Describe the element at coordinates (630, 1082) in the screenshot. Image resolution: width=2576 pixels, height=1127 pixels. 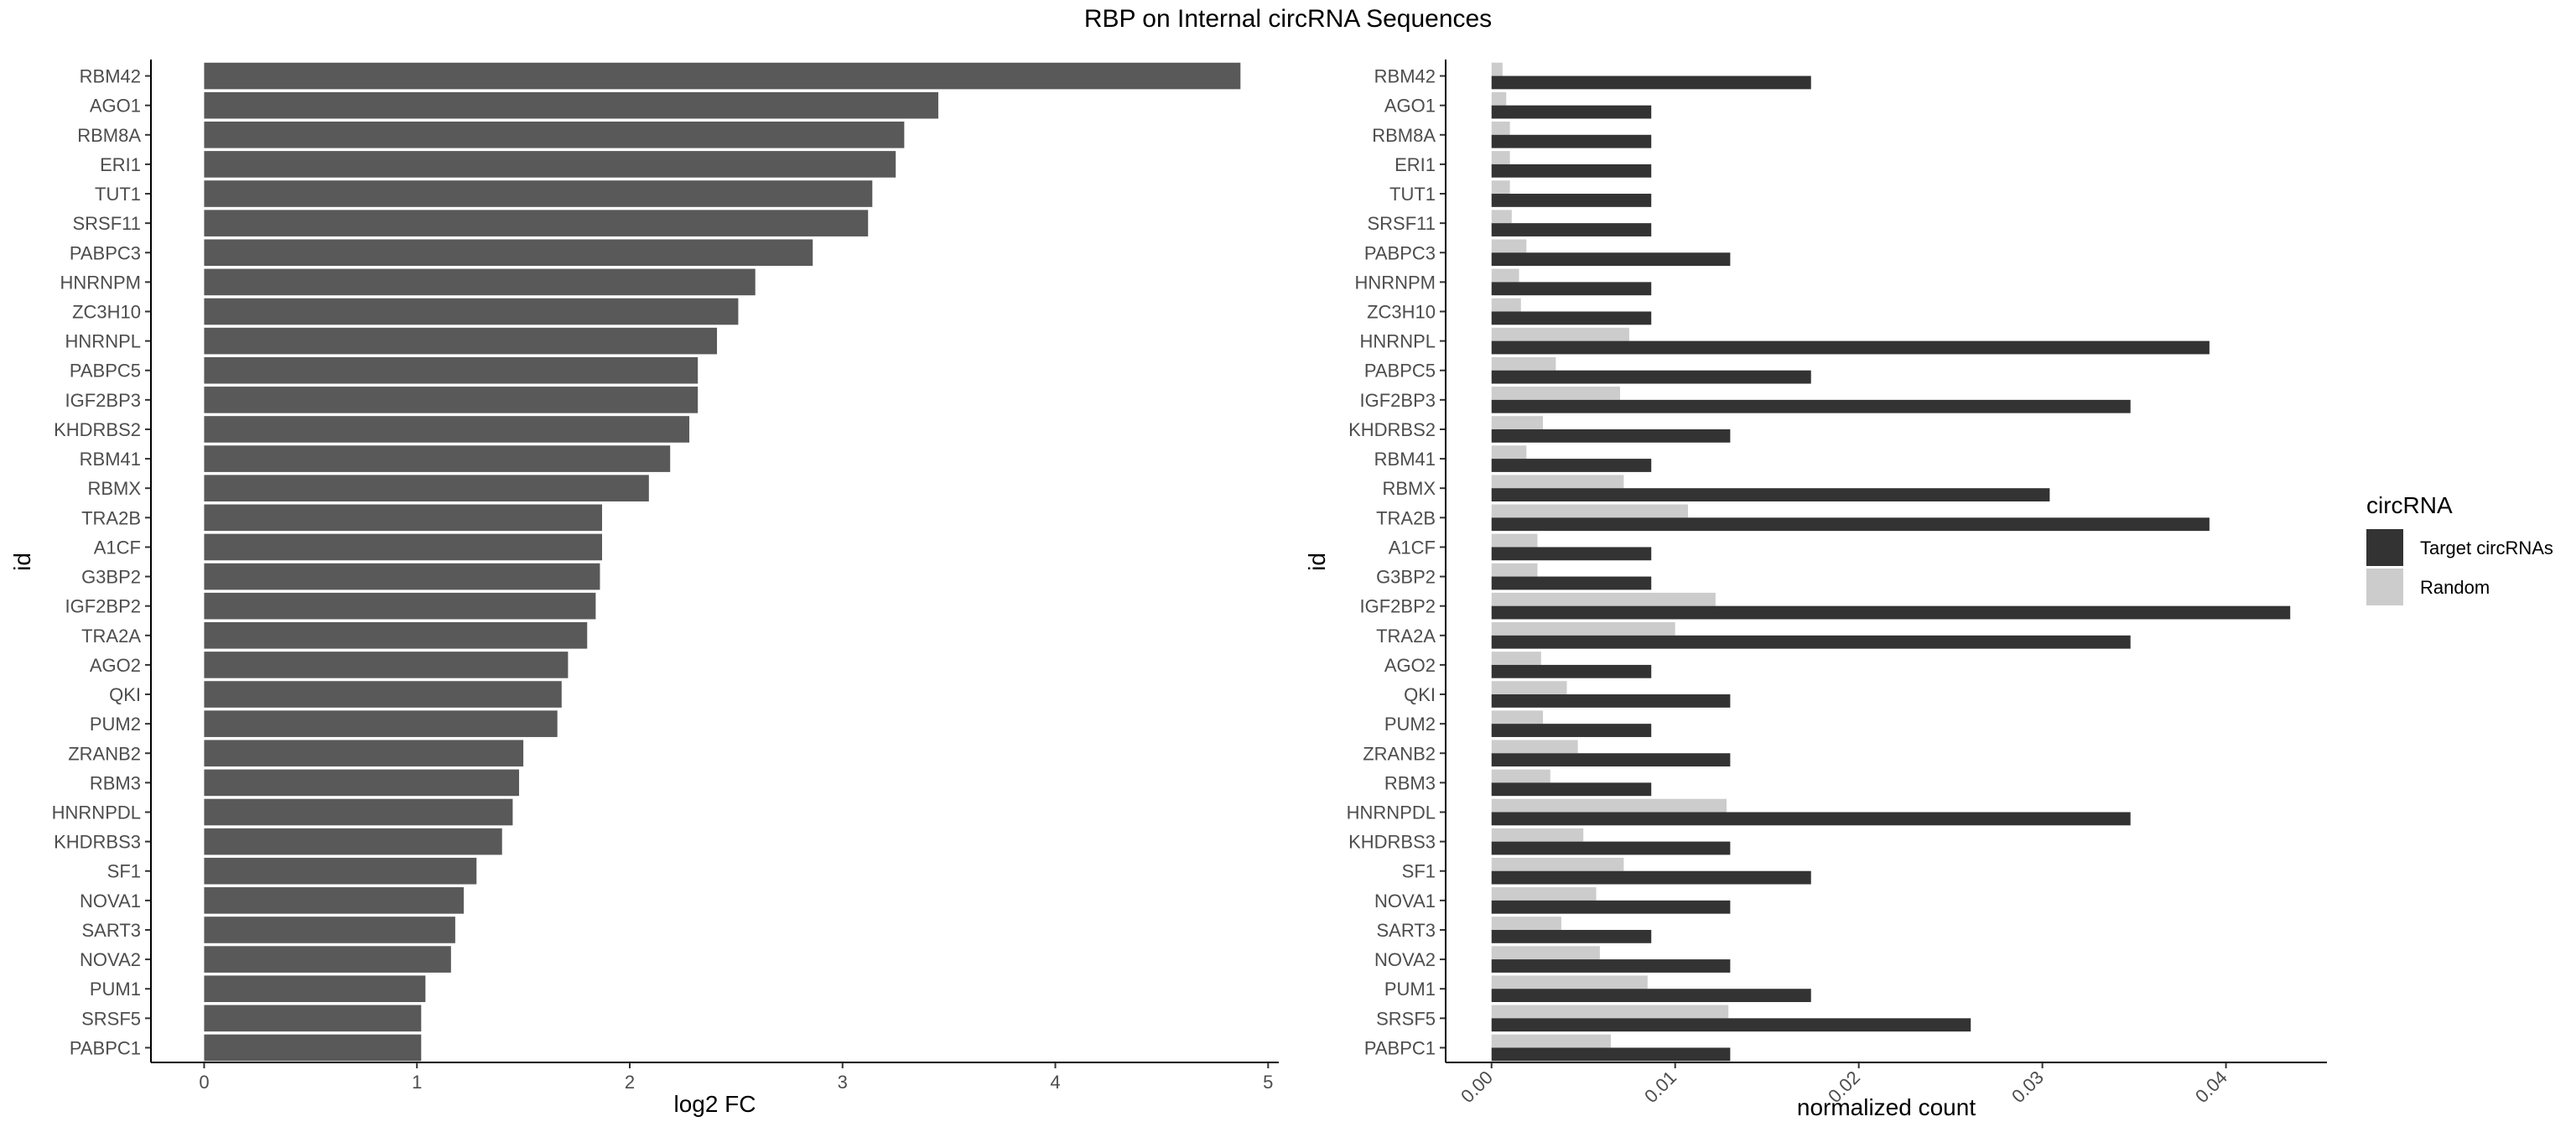
I see `x-tick-label: 2` at that location.